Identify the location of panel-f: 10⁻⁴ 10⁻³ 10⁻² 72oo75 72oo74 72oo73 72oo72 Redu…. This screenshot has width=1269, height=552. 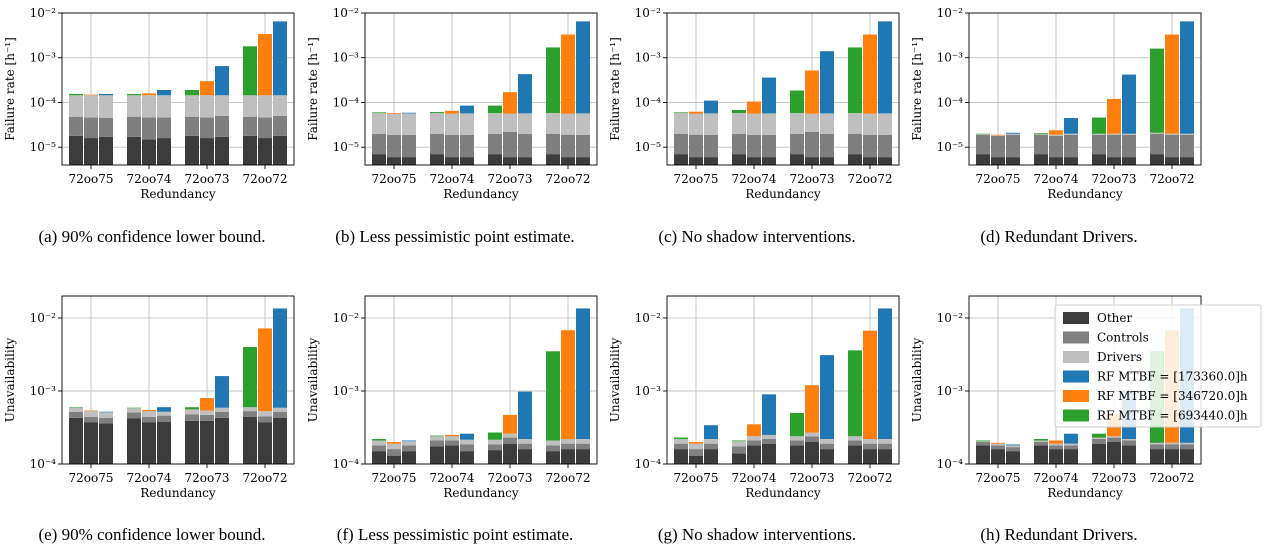
(452, 397).